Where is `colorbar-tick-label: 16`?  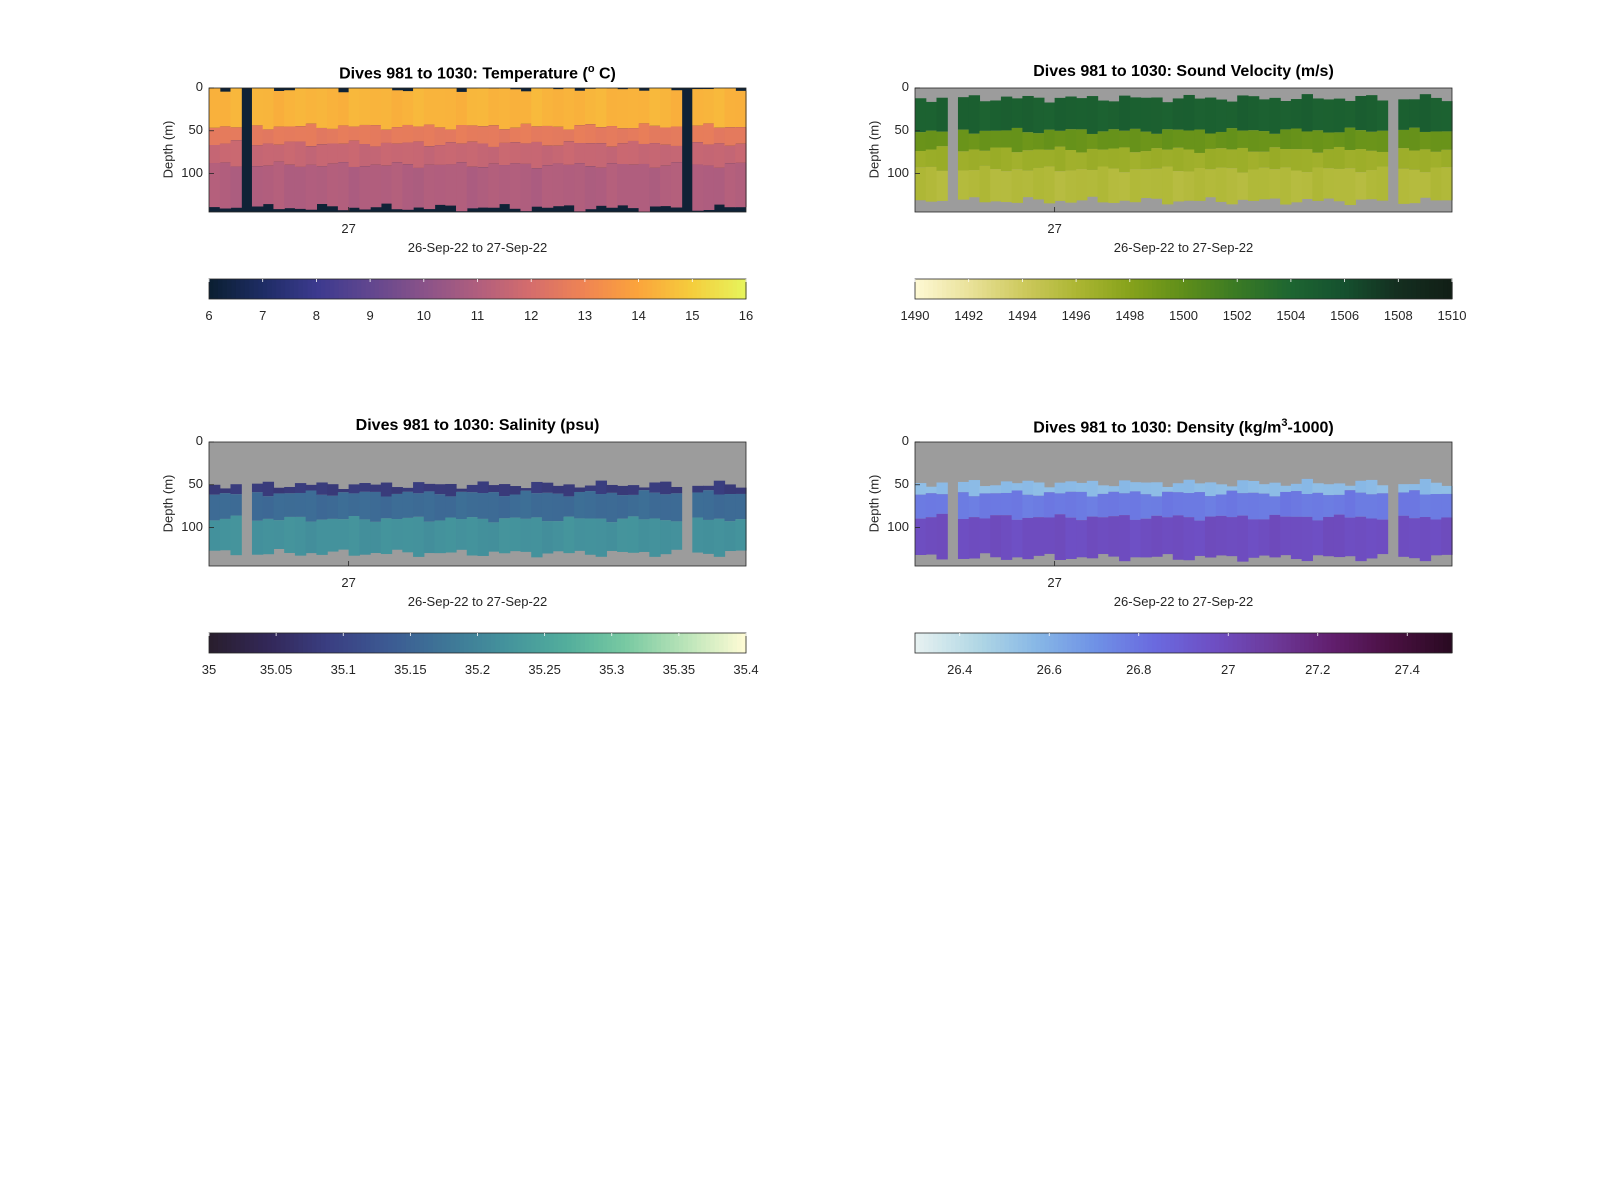
colorbar-tick-label: 16 is located at coordinates (746, 315).